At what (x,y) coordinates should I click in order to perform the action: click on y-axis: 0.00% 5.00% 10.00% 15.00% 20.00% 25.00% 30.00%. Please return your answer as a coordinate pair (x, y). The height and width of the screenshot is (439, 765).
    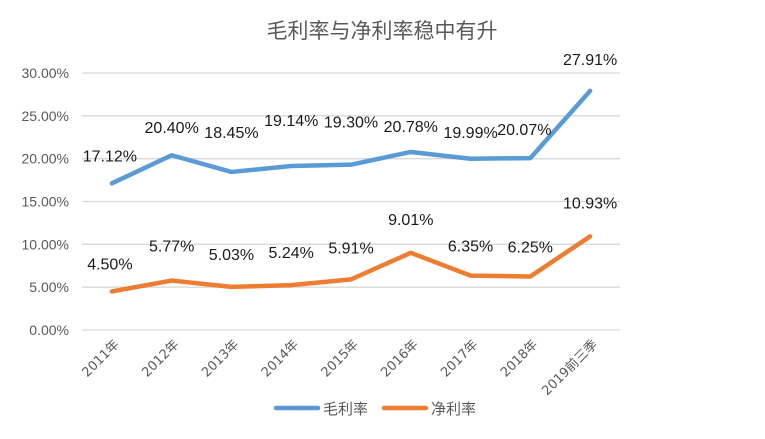
    Looking at the image, I should click on (45, 201).